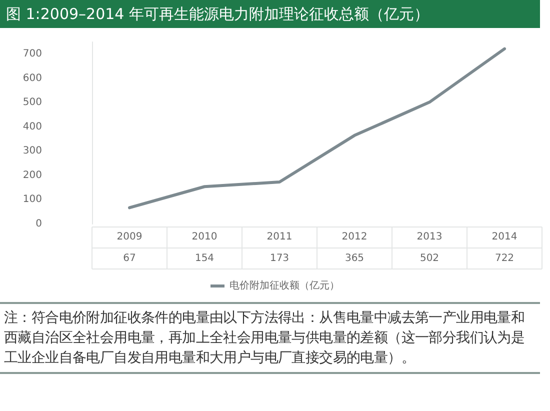 This screenshot has width=550, height=411. Describe the element at coordinates (354, 258) in the screenshot. I see `data-label: 365` at that location.